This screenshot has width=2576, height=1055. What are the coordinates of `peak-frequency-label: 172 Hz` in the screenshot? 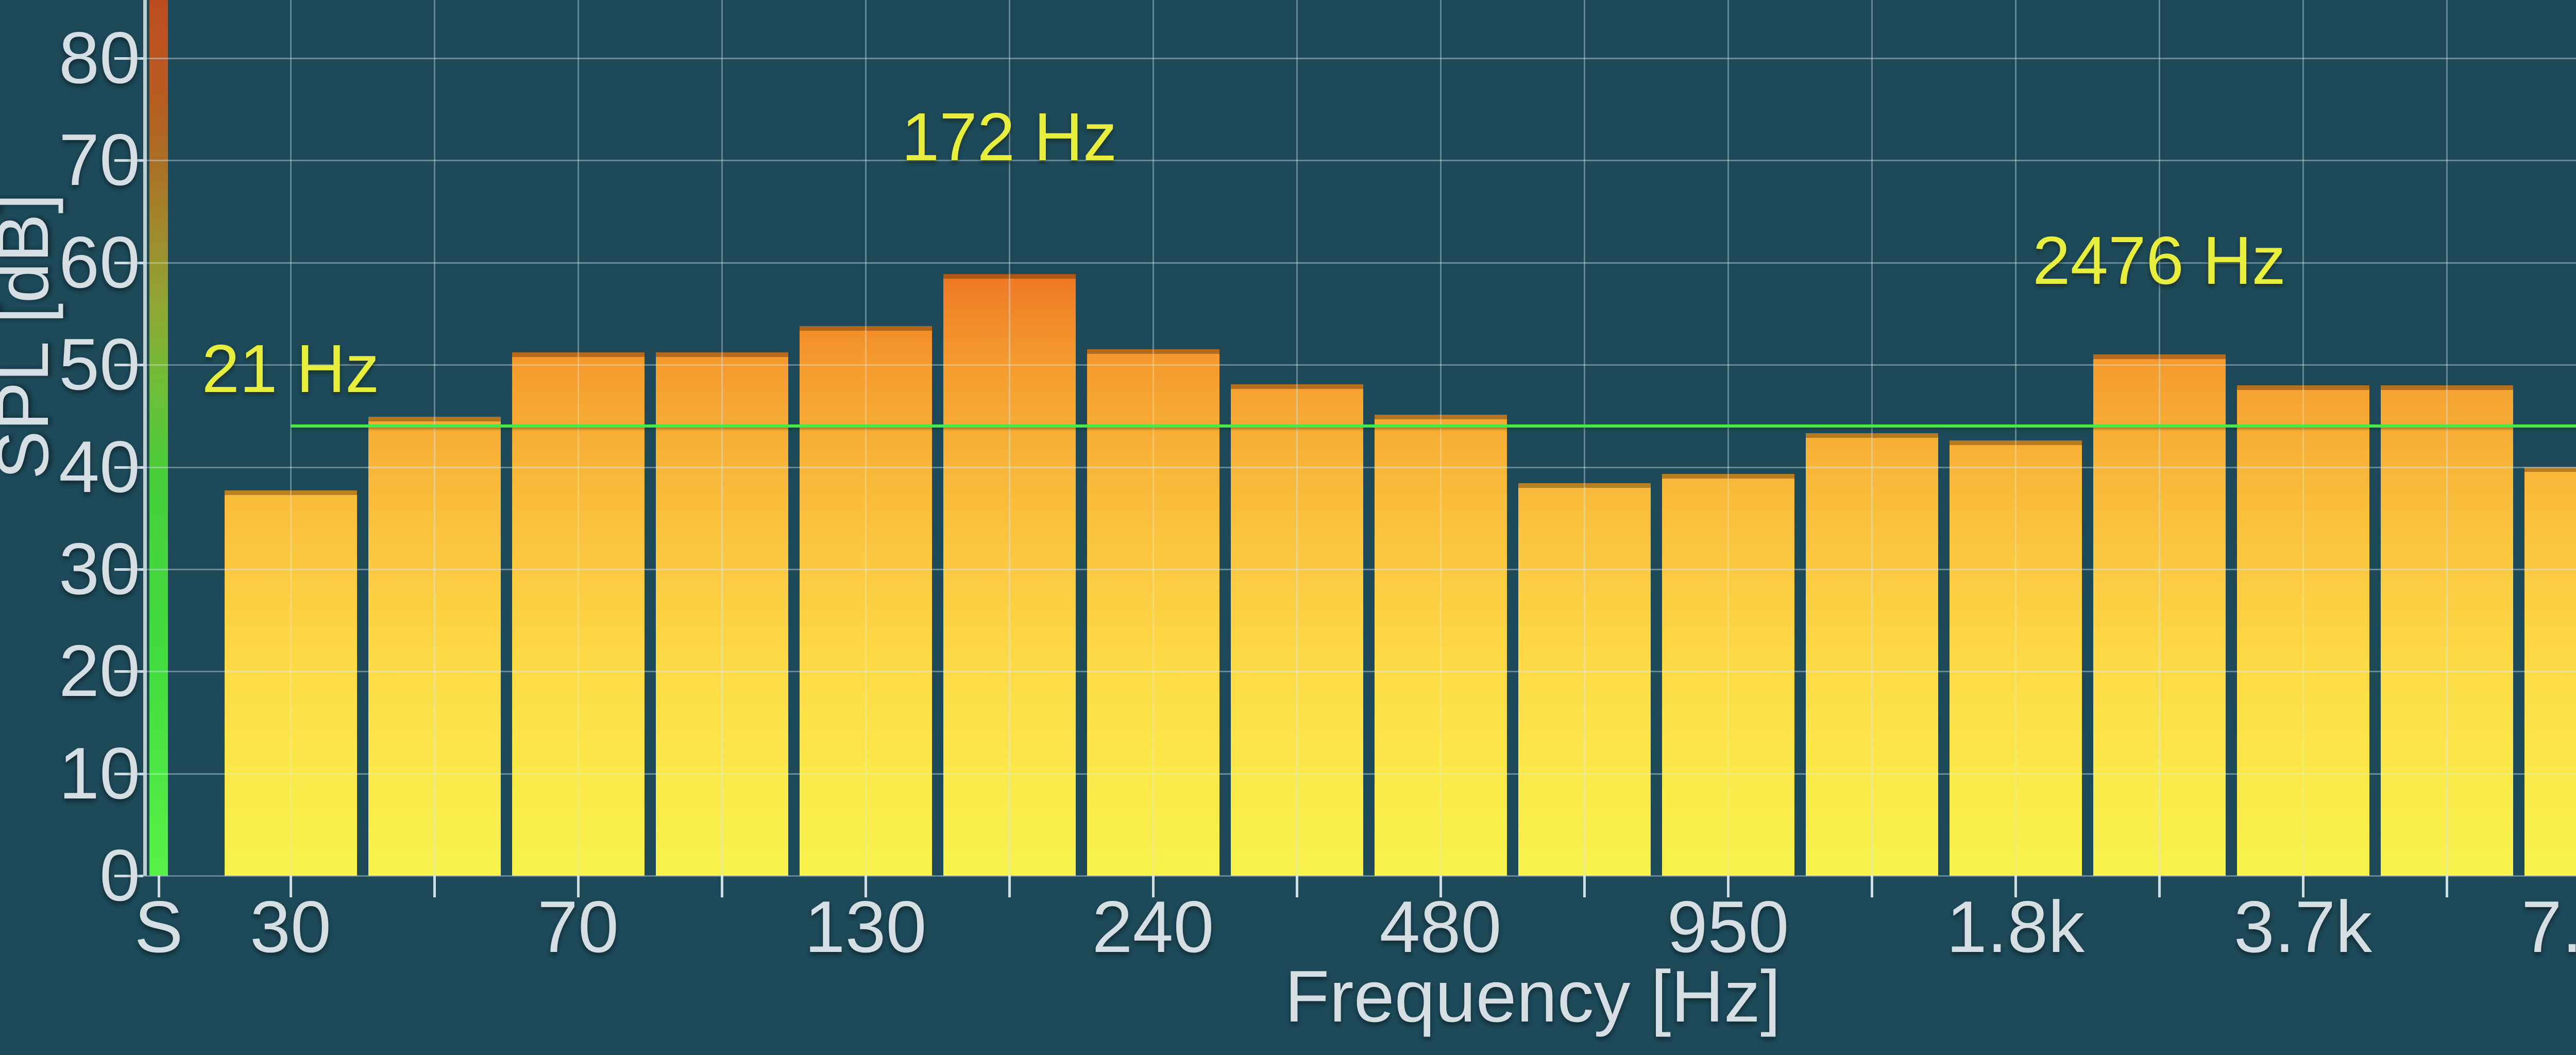 It's located at (1009, 137).